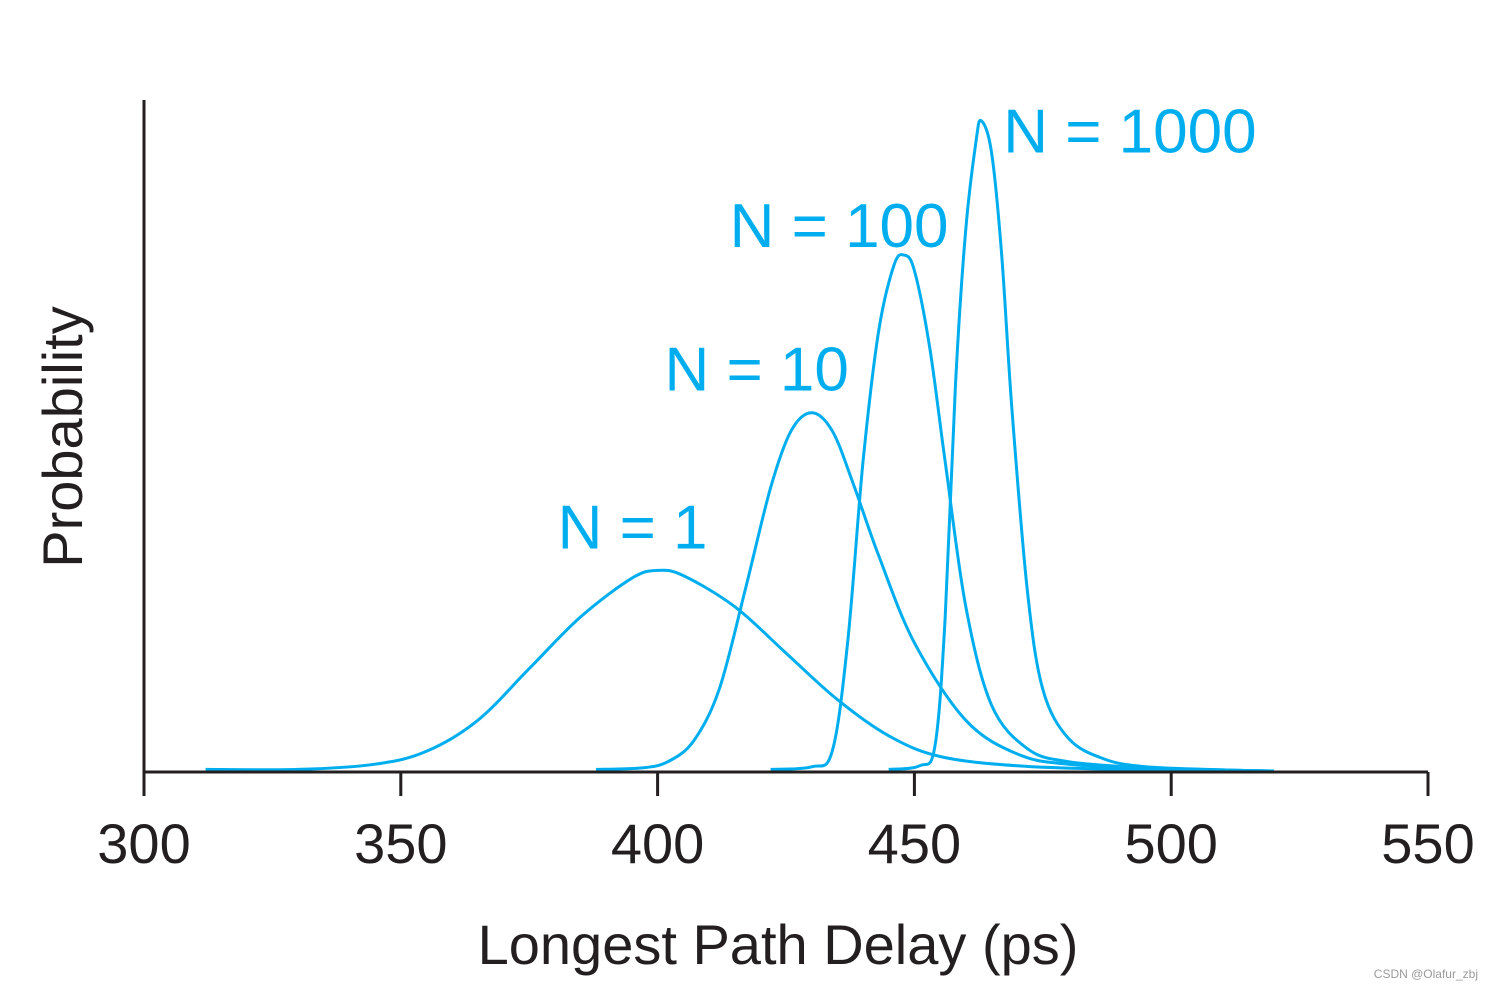  Describe the element at coordinates (1427, 843) in the screenshot. I see `x-tick-label: 550` at that location.